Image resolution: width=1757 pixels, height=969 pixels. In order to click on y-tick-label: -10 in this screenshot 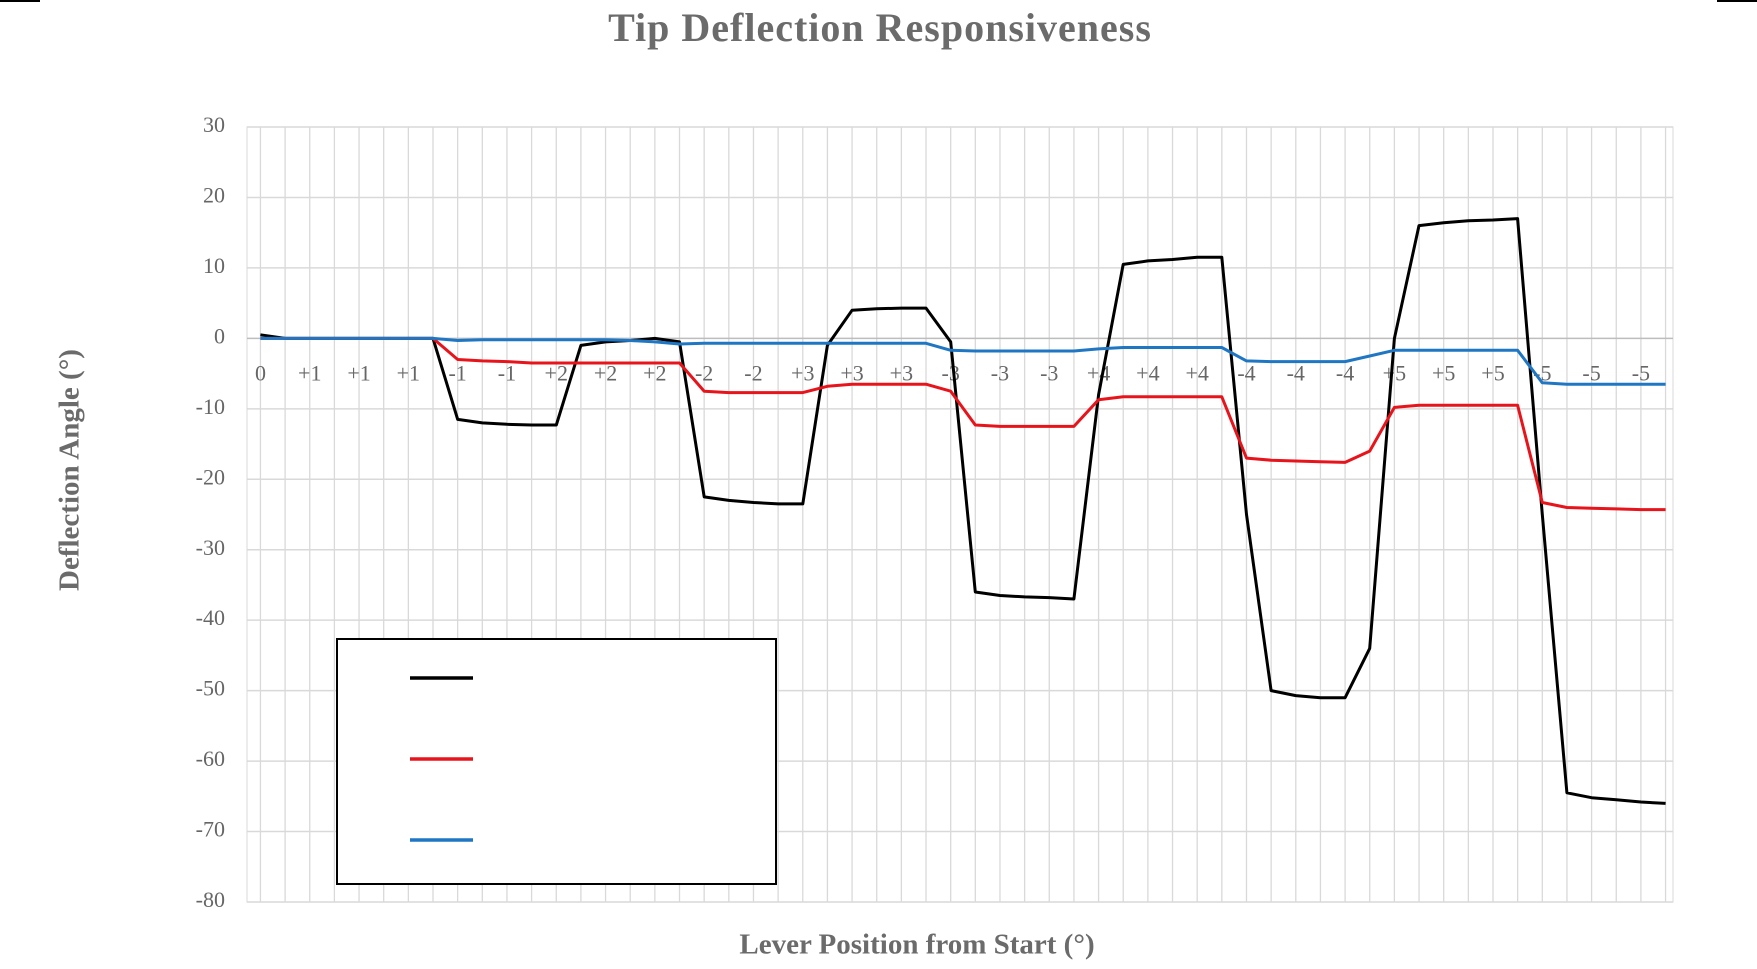, I will do `click(210, 406)`.